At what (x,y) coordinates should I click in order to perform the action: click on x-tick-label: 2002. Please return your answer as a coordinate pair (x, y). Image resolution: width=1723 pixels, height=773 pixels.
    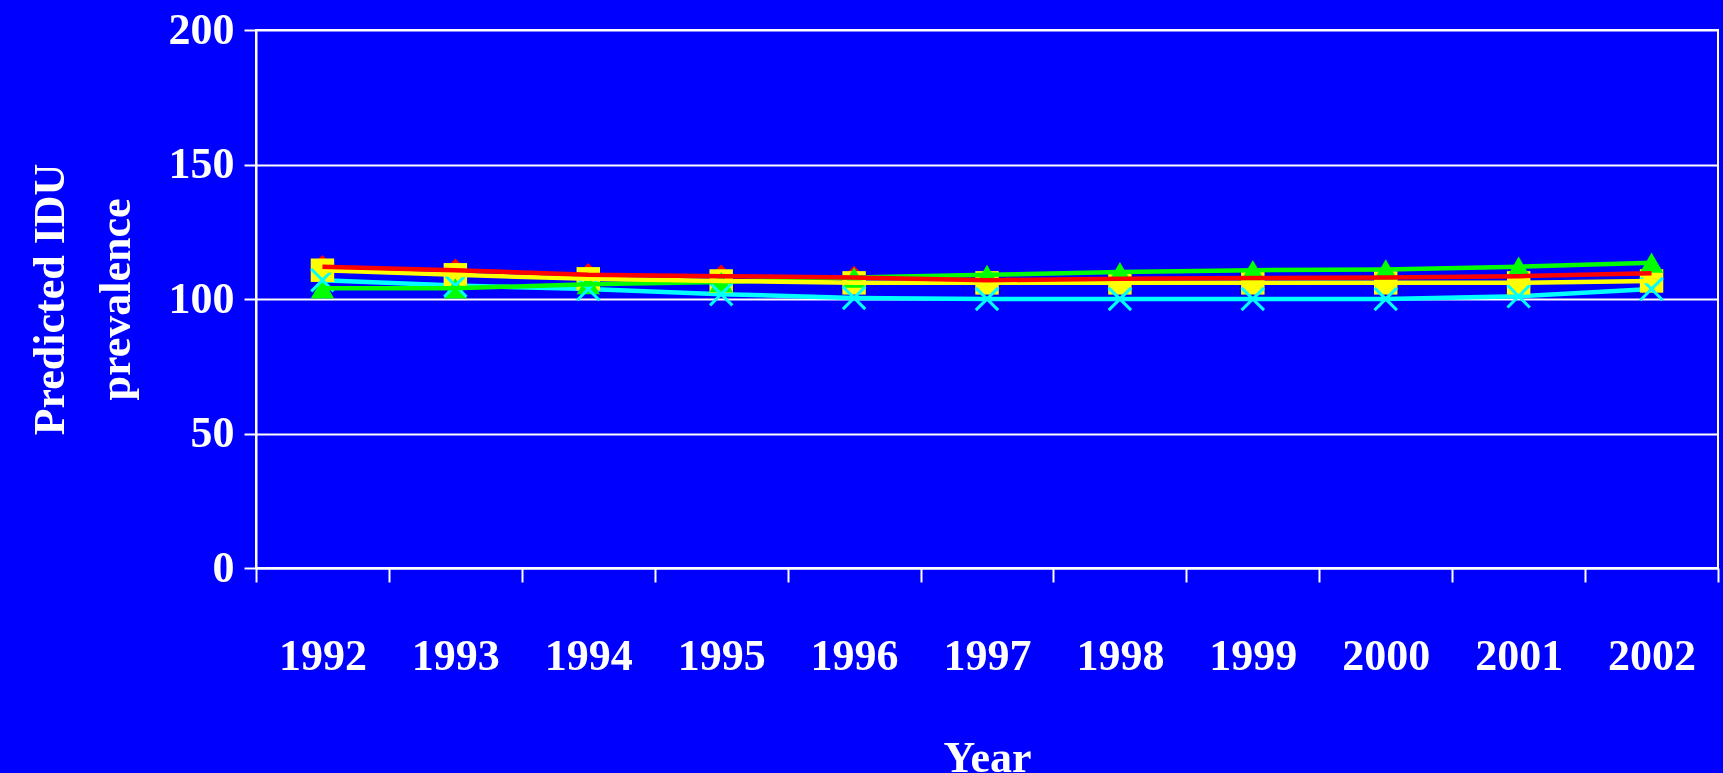
    Looking at the image, I should click on (1652, 655).